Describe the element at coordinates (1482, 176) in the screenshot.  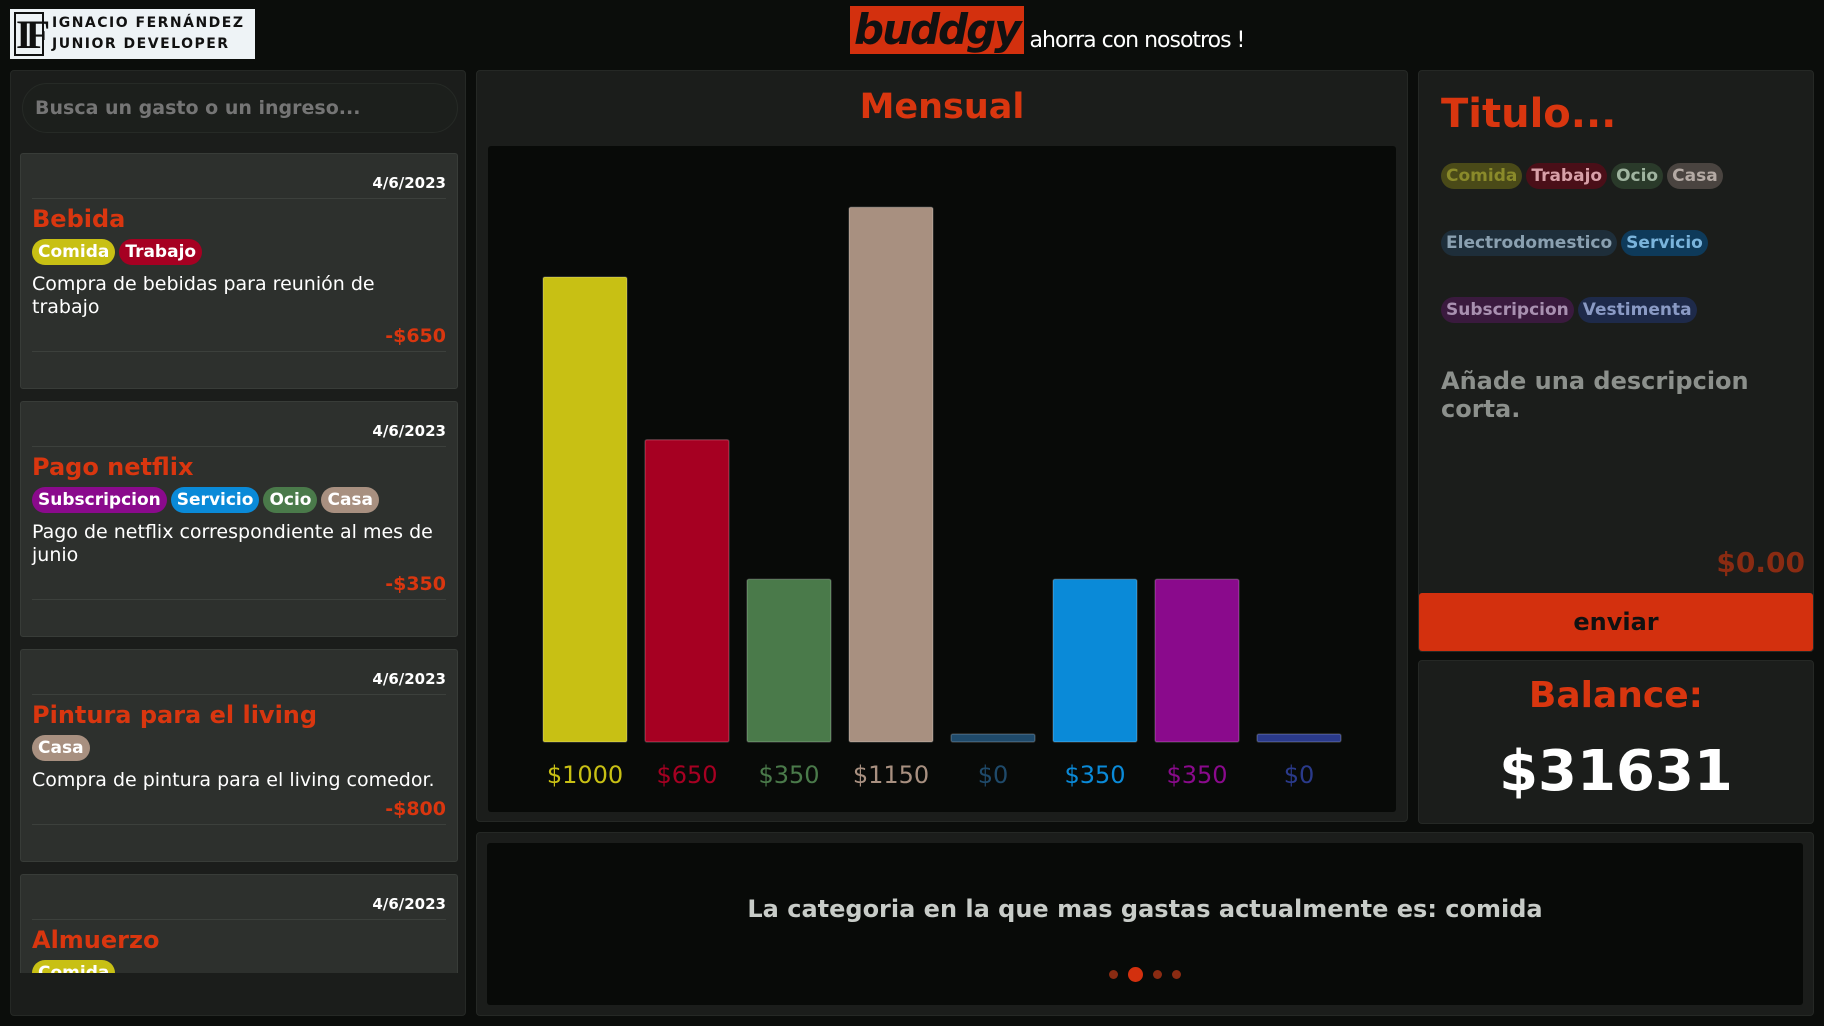
I see `category-option: Comida` at that location.